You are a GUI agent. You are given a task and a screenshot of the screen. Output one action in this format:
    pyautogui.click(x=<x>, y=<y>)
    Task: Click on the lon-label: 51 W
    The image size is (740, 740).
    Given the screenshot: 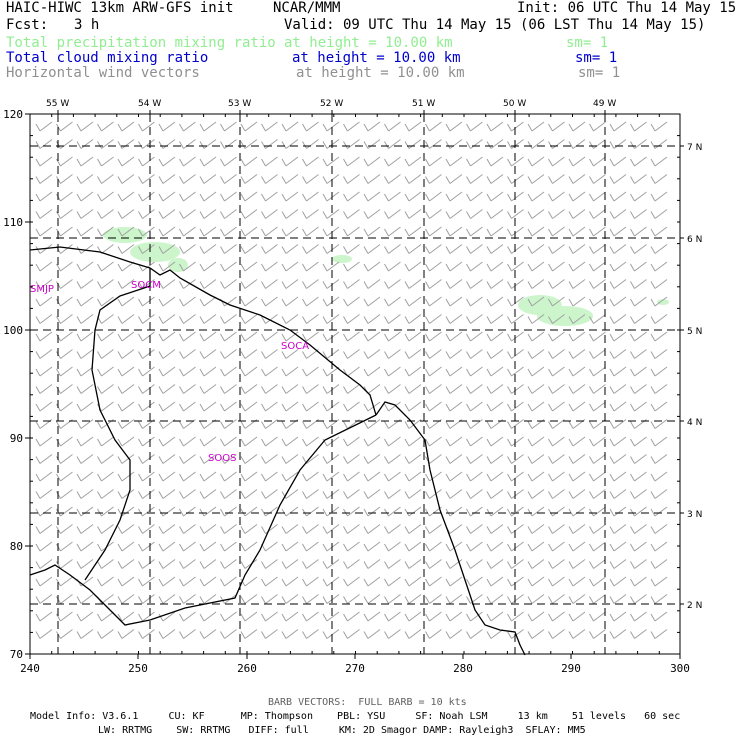 What is the action you would take?
    pyautogui.click(x=423, y=104)
    